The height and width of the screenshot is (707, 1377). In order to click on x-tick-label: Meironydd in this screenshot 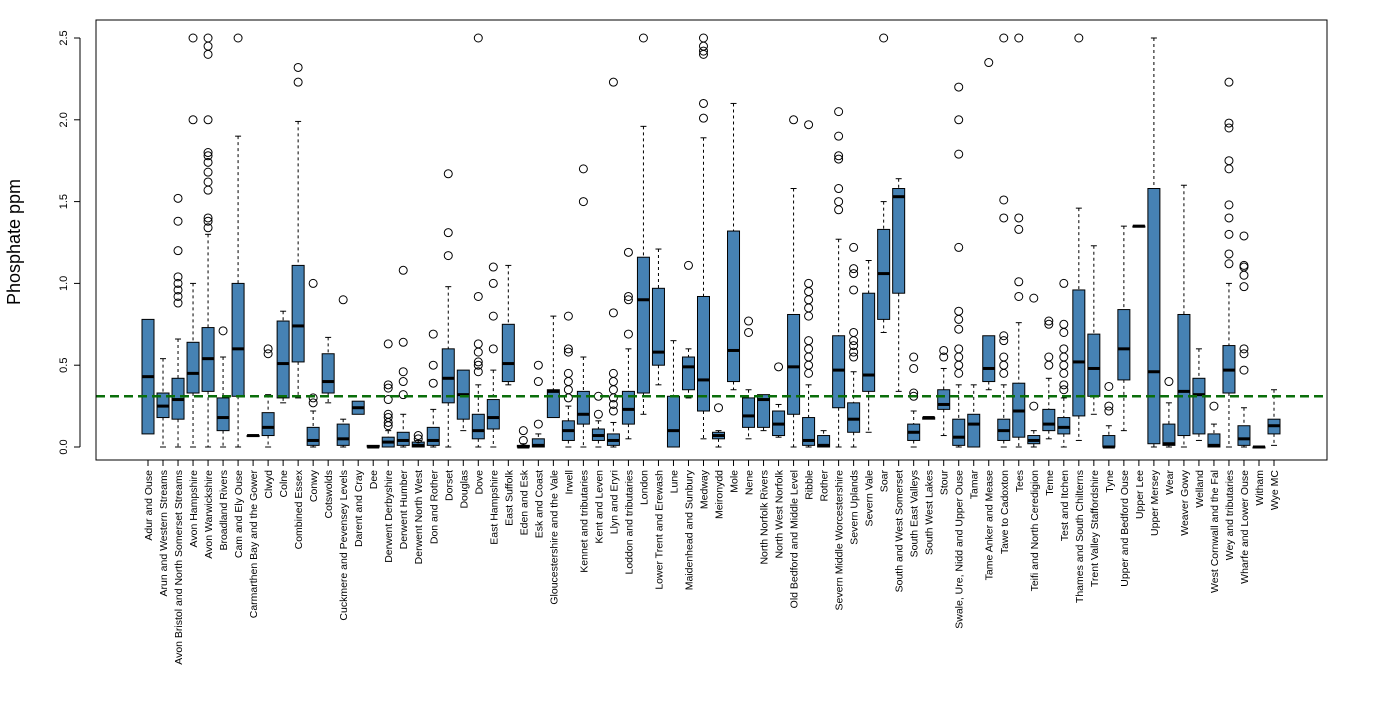, I will do `click(720, 494)`.